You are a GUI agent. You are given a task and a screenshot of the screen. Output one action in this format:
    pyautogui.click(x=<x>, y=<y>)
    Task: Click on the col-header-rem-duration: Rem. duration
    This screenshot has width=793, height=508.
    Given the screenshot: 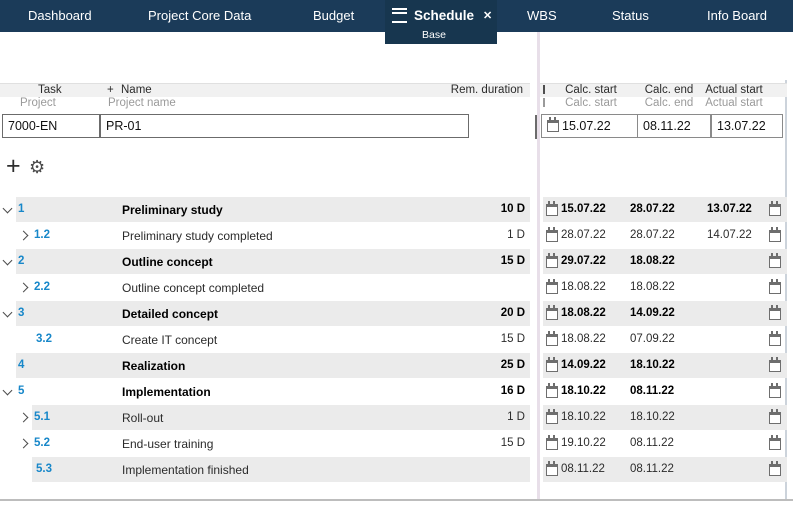 What is the action you would take?
    pyautogui.click(x=486, y=90)
    